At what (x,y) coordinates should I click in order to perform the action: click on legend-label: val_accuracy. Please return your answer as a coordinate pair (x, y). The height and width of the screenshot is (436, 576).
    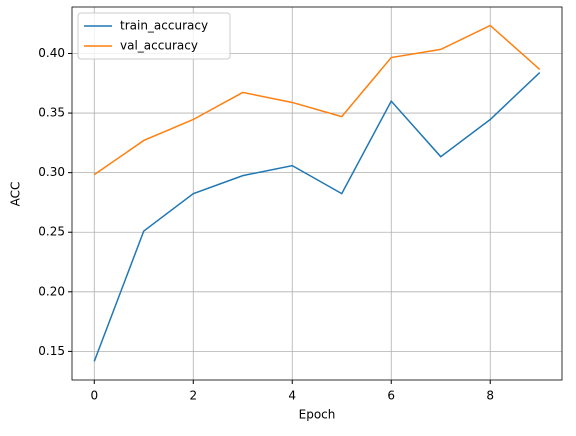
    Looking at the image, I should click on (159, 46).